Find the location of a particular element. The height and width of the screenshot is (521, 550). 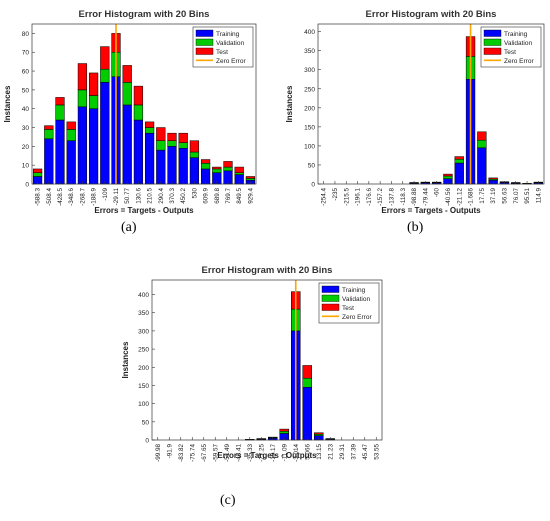

x-tick-label: 29.31 is located at coordinates (342, 452).